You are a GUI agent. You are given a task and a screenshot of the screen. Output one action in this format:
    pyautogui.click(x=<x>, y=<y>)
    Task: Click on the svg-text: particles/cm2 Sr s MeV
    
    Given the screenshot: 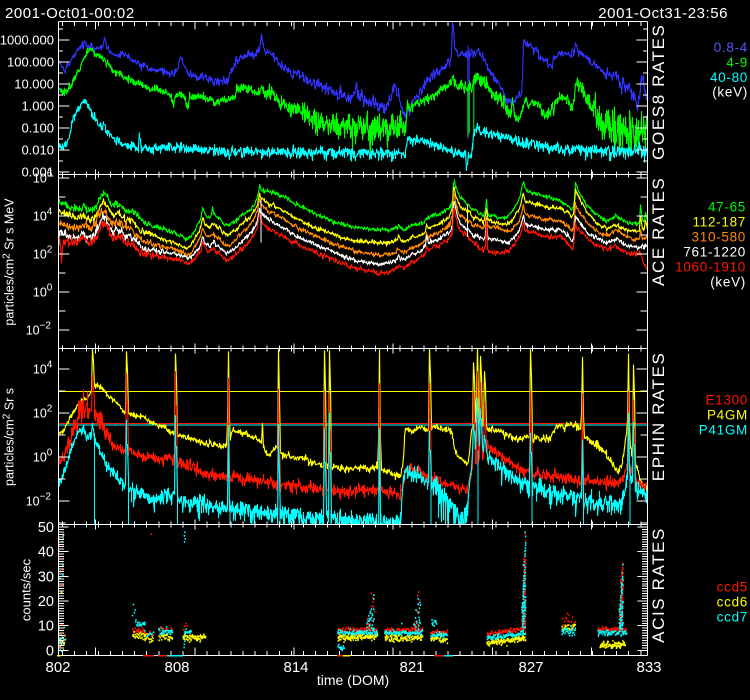 What is the action you would take?
    pyautogui.click(x=9, y=262)
    